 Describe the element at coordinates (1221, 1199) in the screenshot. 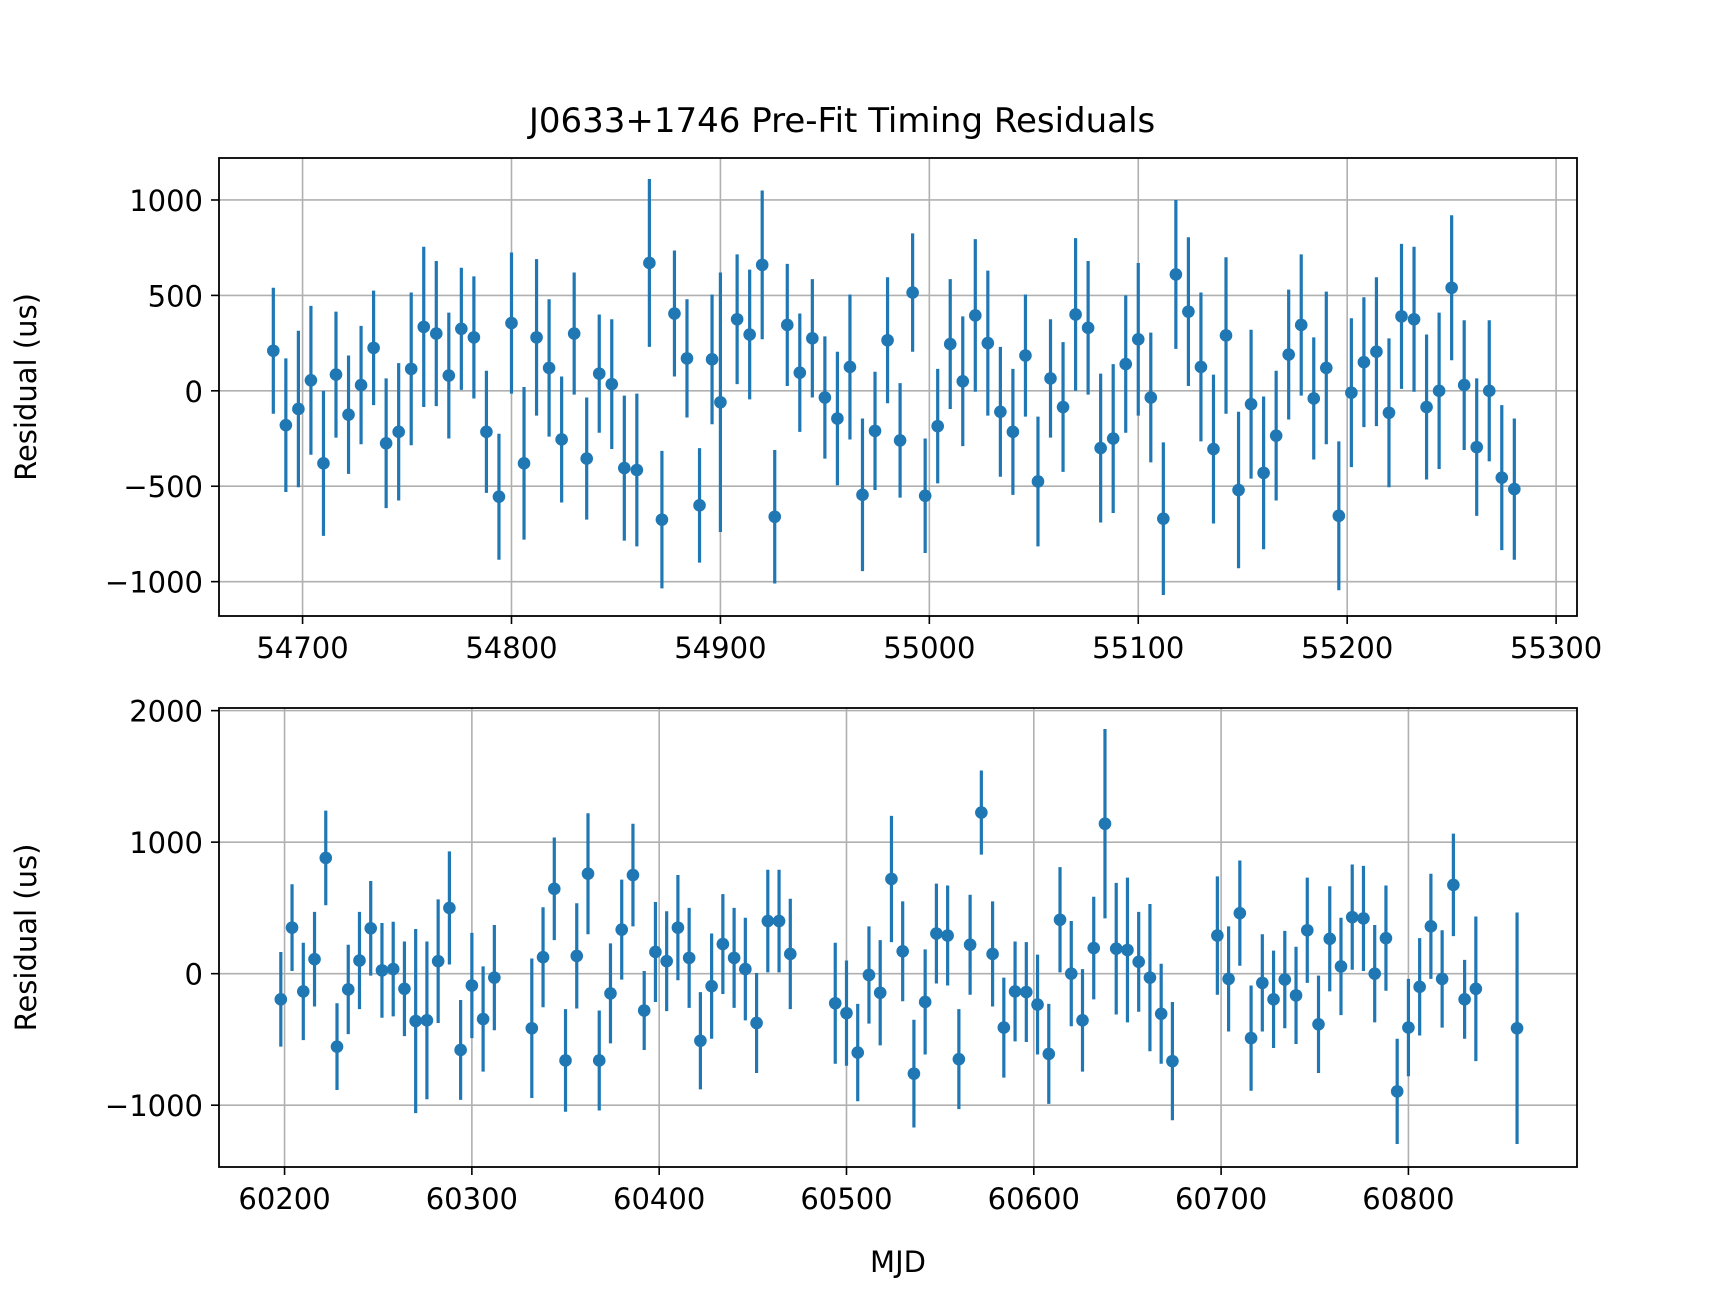

I see `x-tick-label: 60700` at that location.